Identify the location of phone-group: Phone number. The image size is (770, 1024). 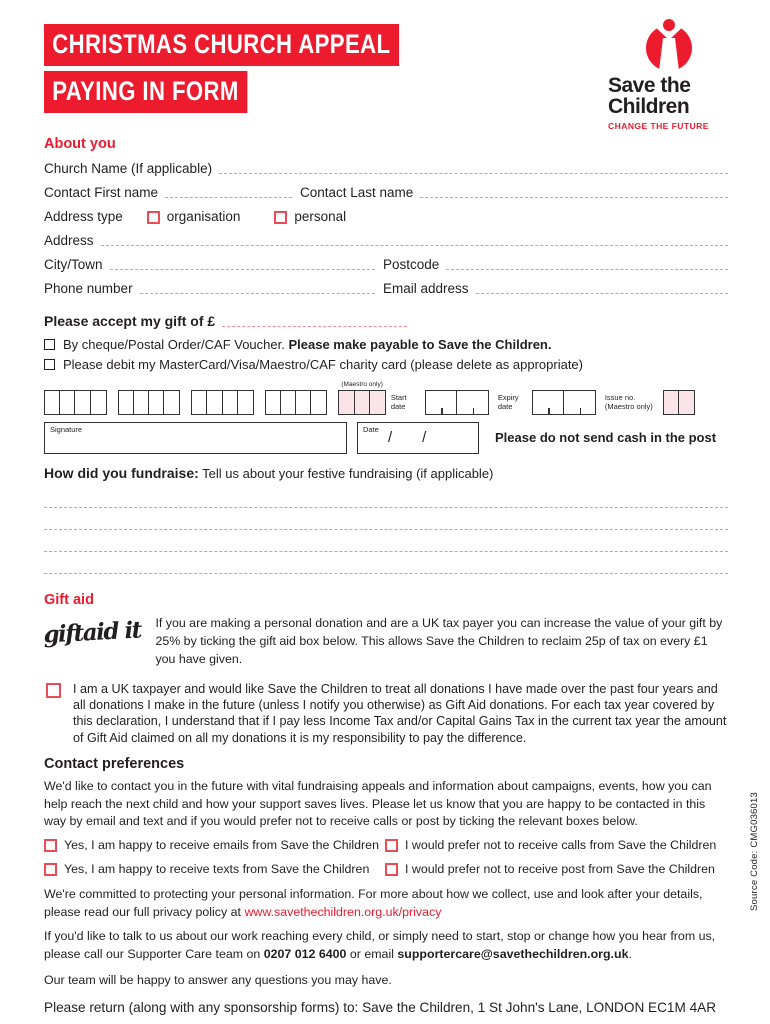
(213, 288).